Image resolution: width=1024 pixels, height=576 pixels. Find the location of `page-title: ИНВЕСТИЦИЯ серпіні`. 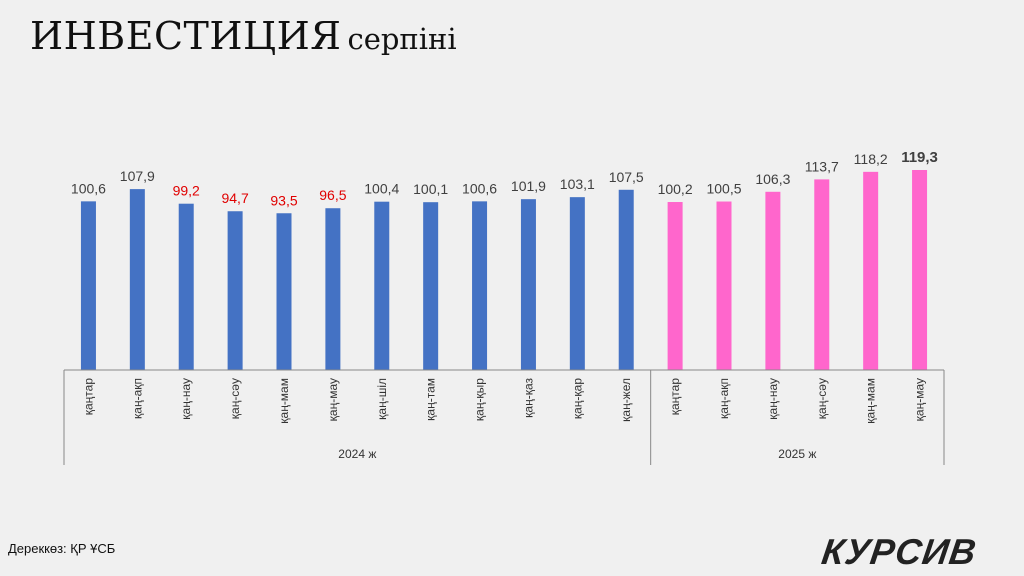

page-title: ИНВЕСТИЦИЯ серпіні is located at coordinates (243, 36).